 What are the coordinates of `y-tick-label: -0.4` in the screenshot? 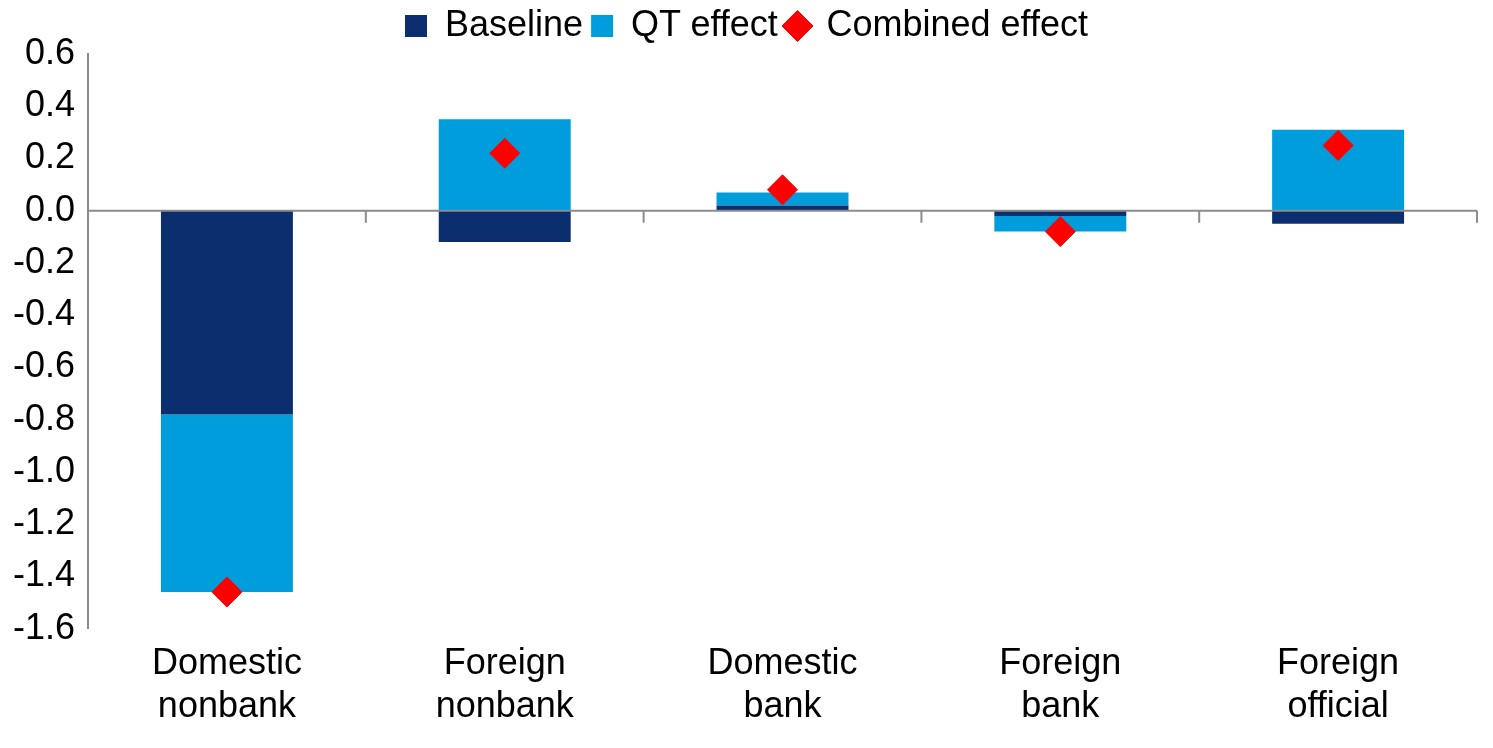 It's located at (44, 313).